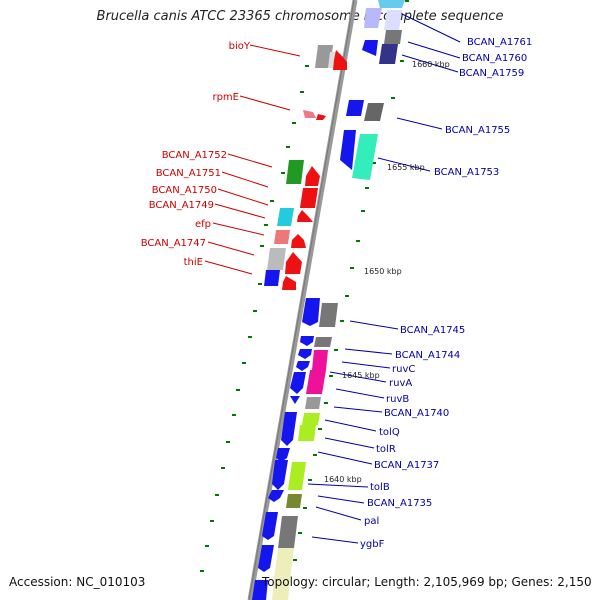 This screenshot has width=600, height=600. I want to click on gene-label-BCAN_A1759: BCAN_A1759, so click(491, 73).